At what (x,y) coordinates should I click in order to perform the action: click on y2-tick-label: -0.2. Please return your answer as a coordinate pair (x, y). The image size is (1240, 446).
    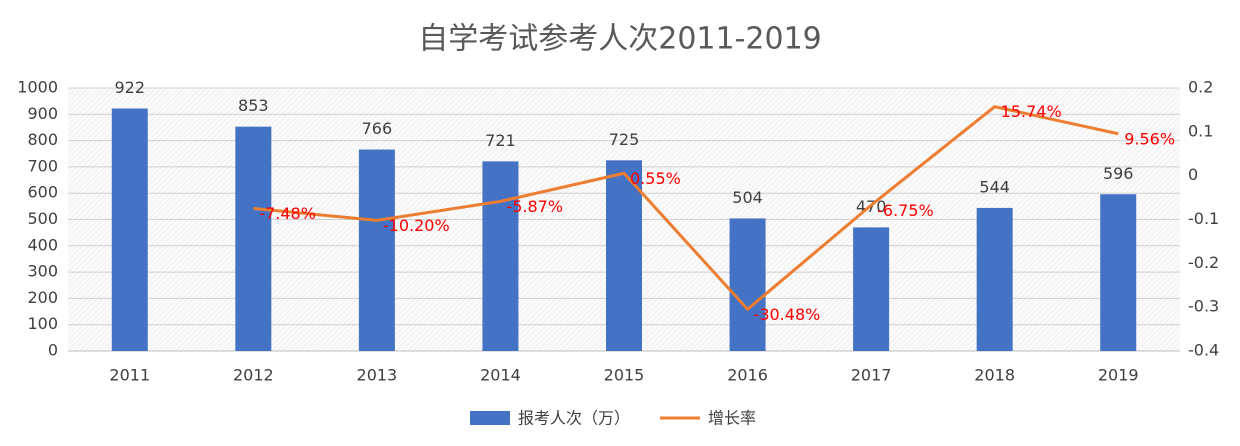
    Looking at the image, I should click on (1203, 262).